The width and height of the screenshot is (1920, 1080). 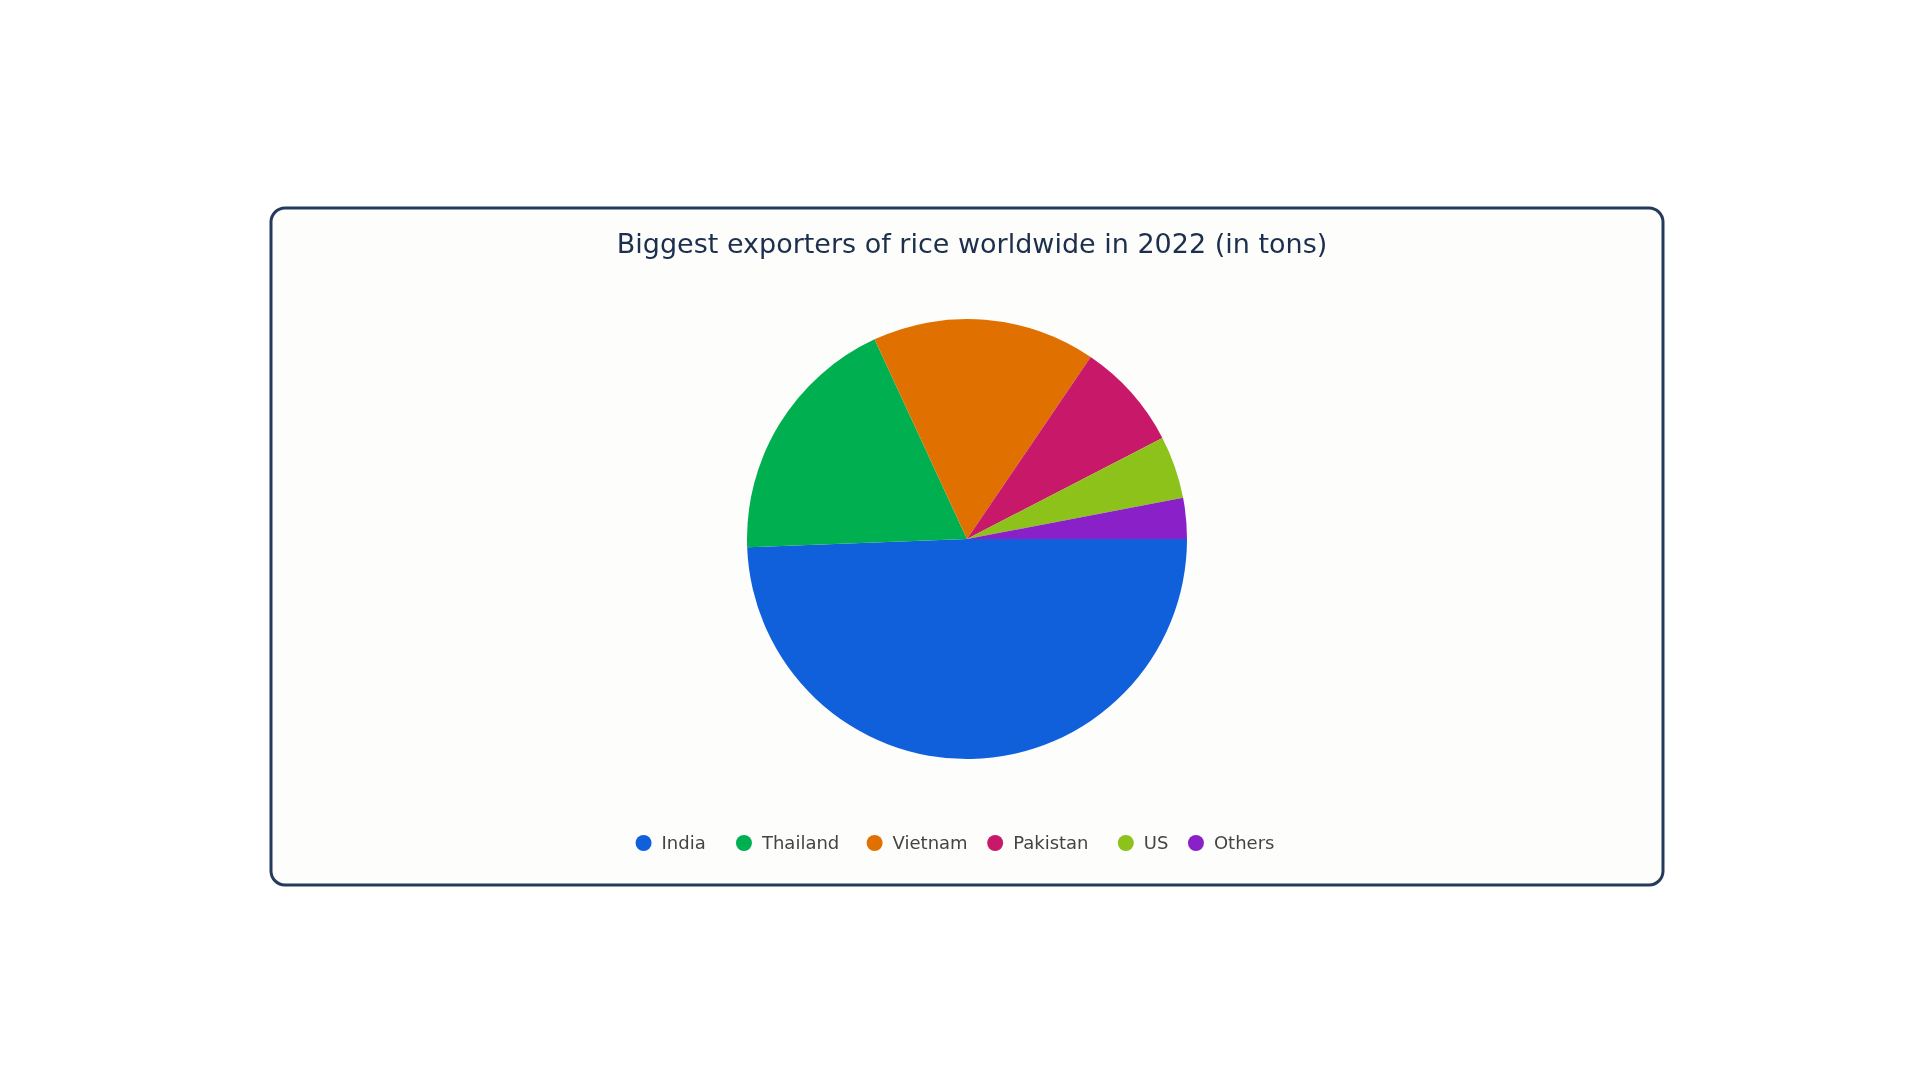 I want to click on legend-label: Vietnam, so click(x=930, y=842).